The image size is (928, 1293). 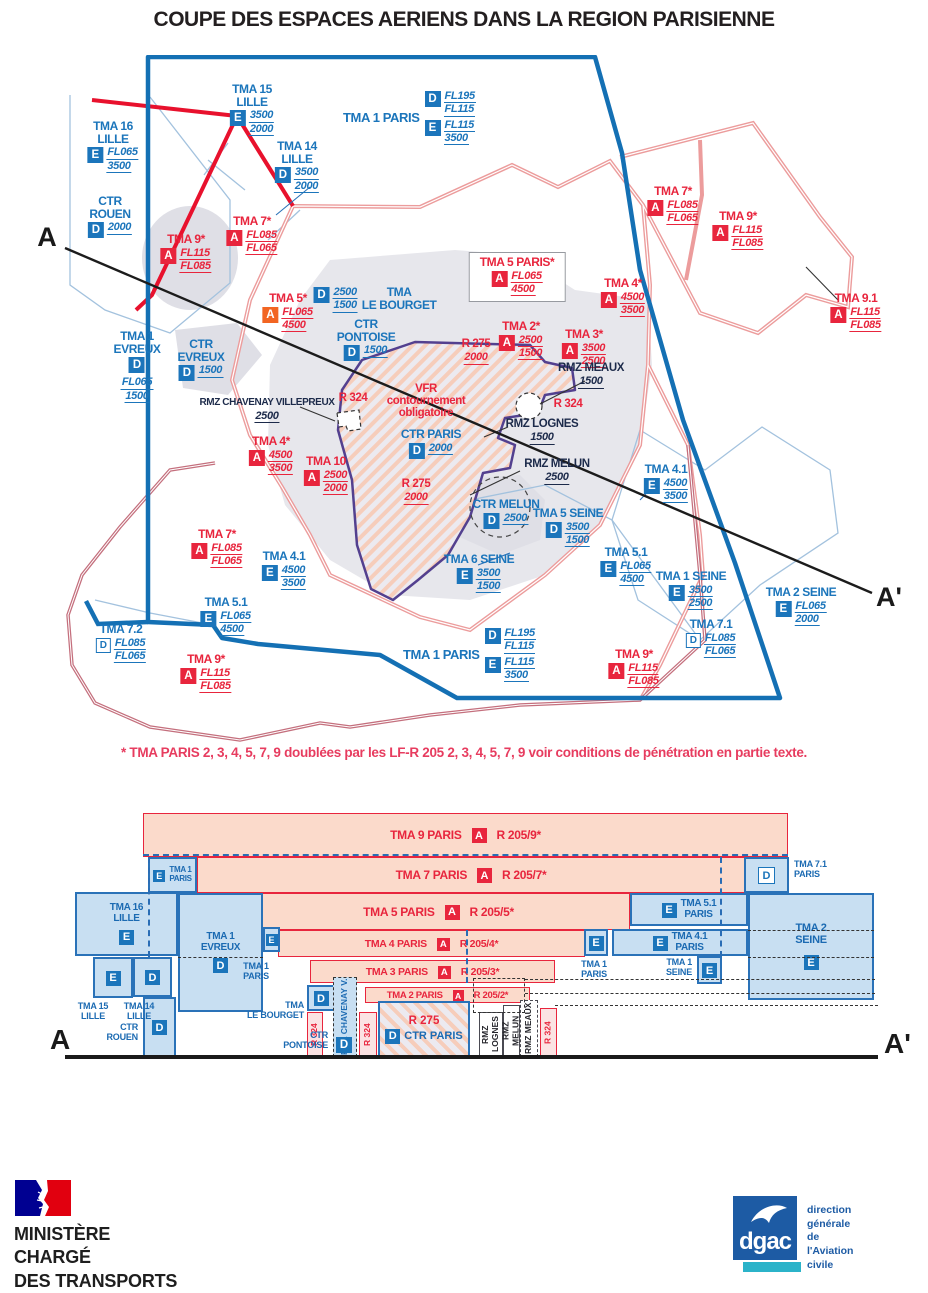 I want to click on upper-limit: FL085, so click(x=261, y=235).